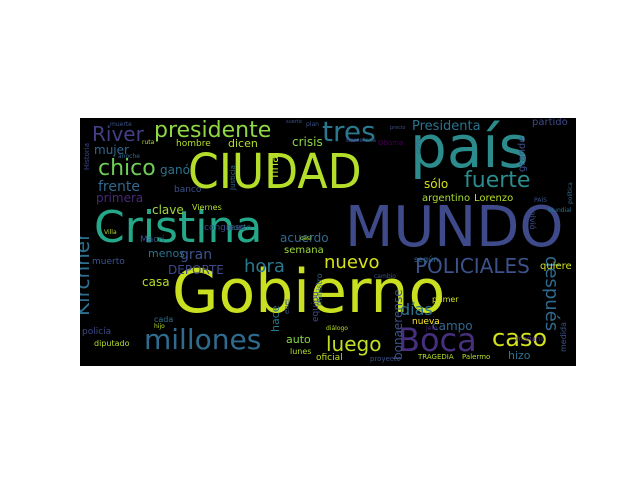 The image size is (640, 480). I want to click on word-segun: según, so click(426, 259).